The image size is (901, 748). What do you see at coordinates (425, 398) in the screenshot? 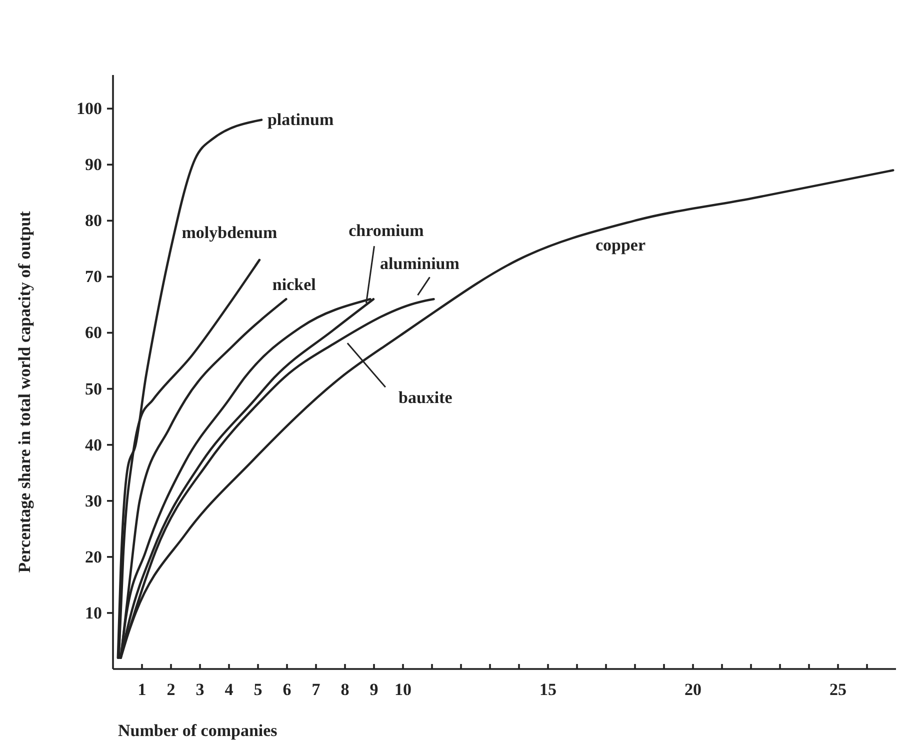
I see `text: bauxite` at bounding box center [425, 398].